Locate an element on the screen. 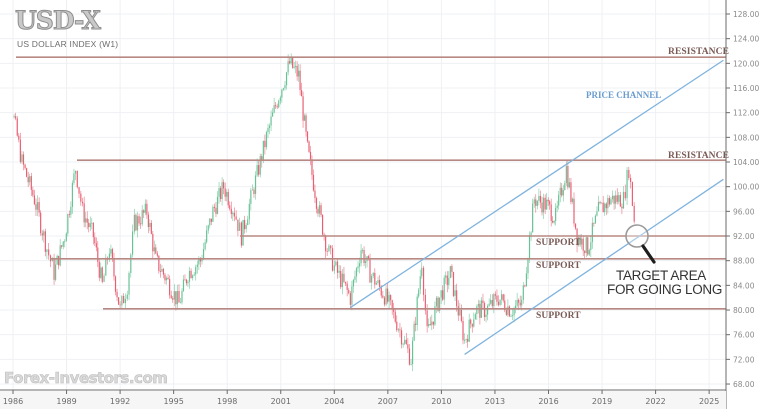  y-tick-label: 88.00 is located at coordinates (744, 261).